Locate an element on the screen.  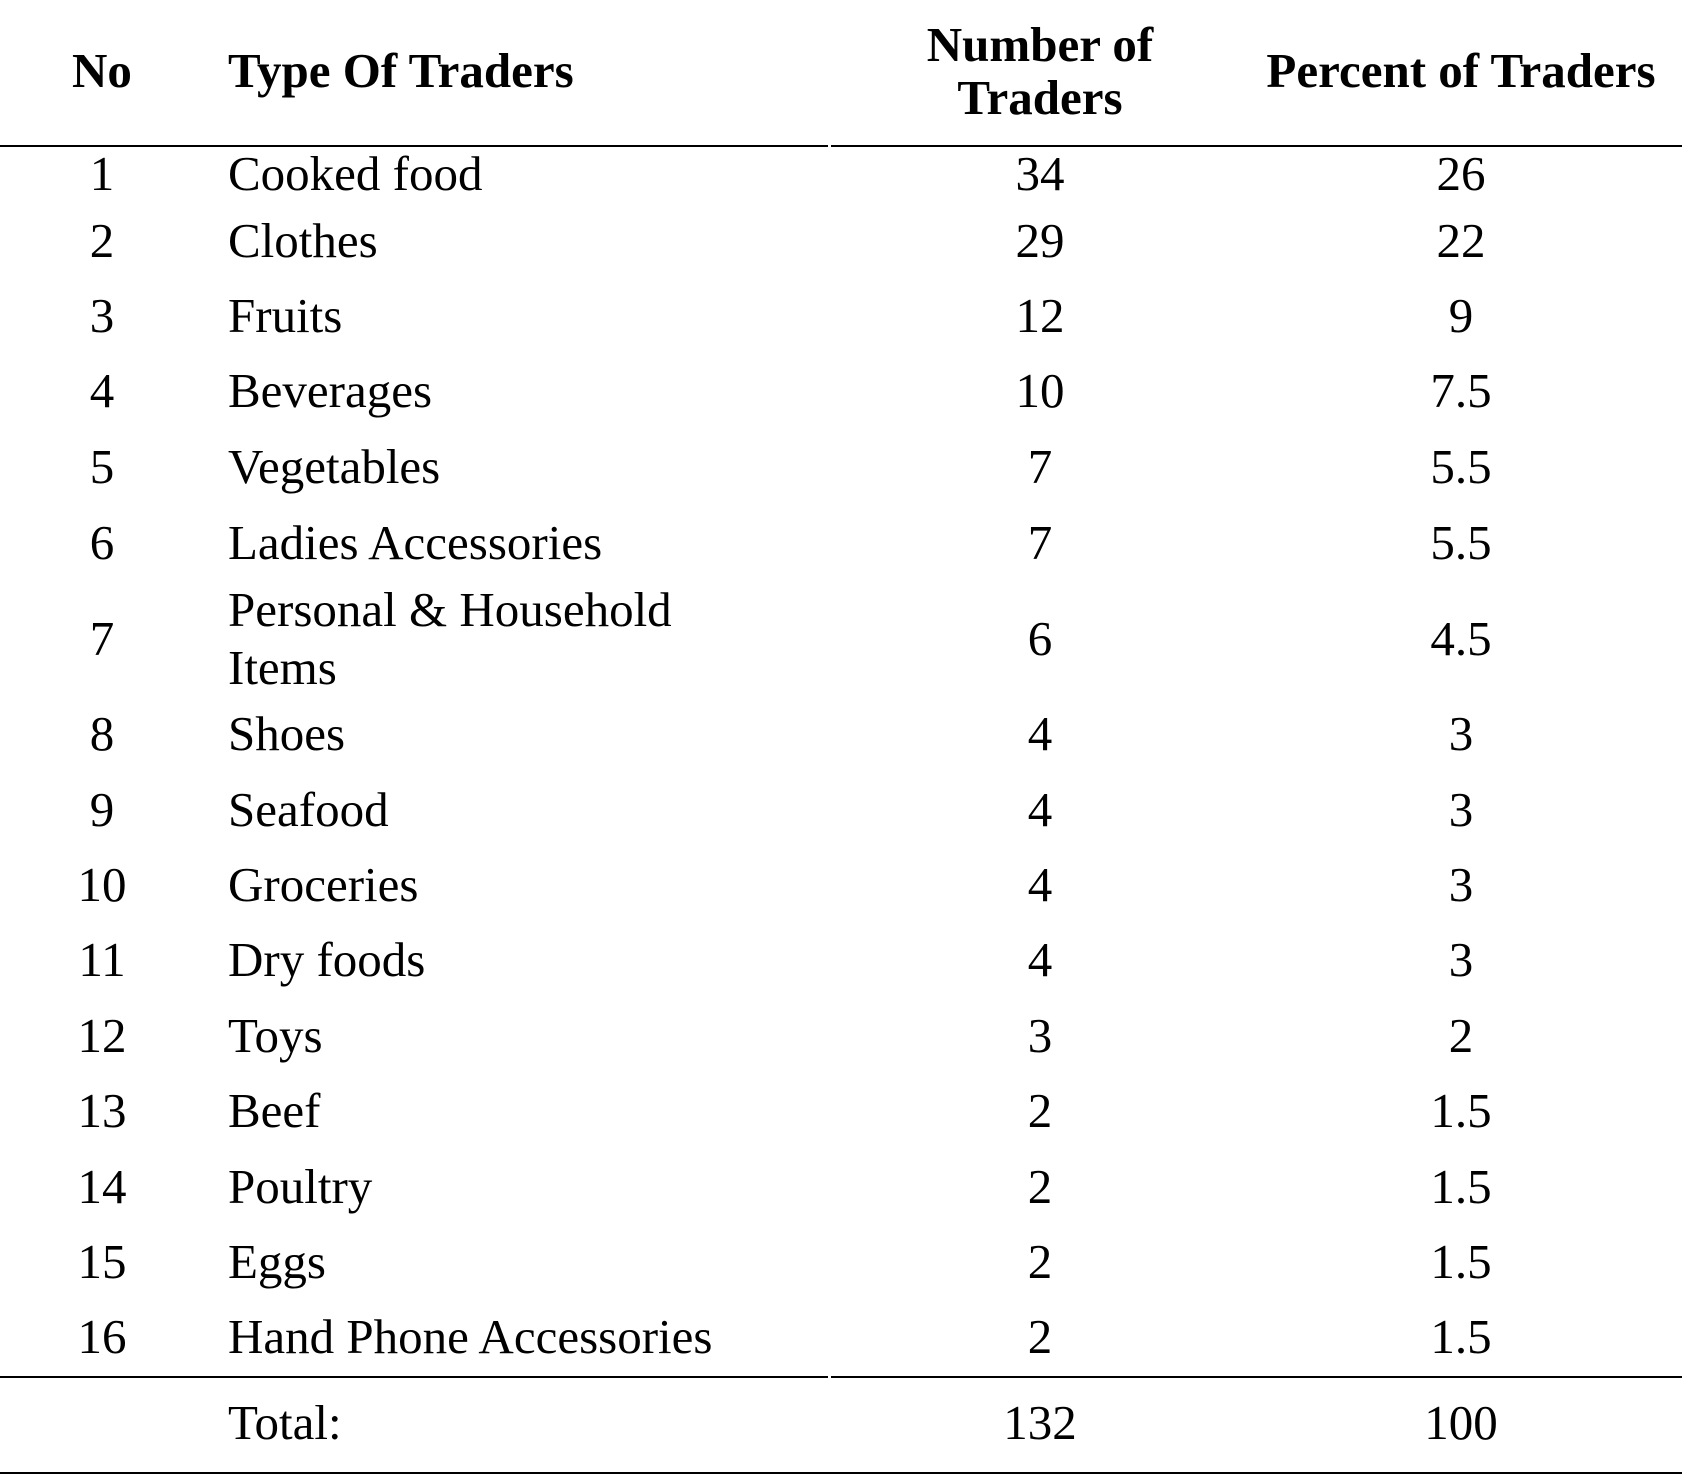
row-type: Clothes is located at coordinates (303, 240).